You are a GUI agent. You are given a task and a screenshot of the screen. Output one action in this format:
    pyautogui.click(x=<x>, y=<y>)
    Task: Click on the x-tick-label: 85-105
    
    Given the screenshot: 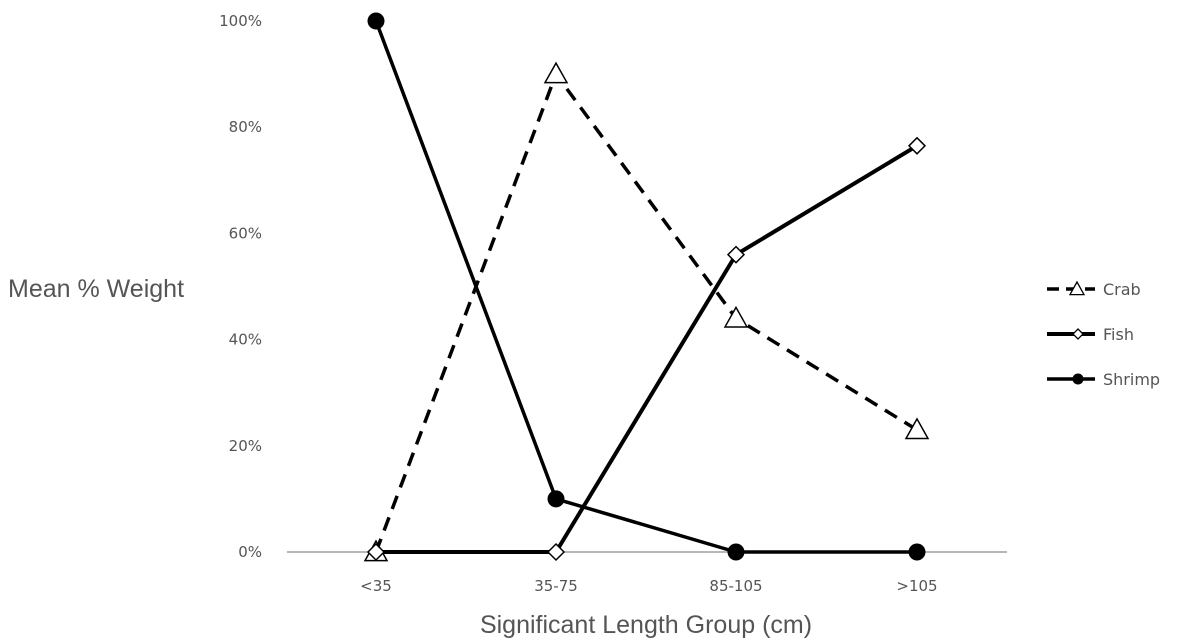 What is the action you would take?
    pyautogui.click(x=735, y=586)
    